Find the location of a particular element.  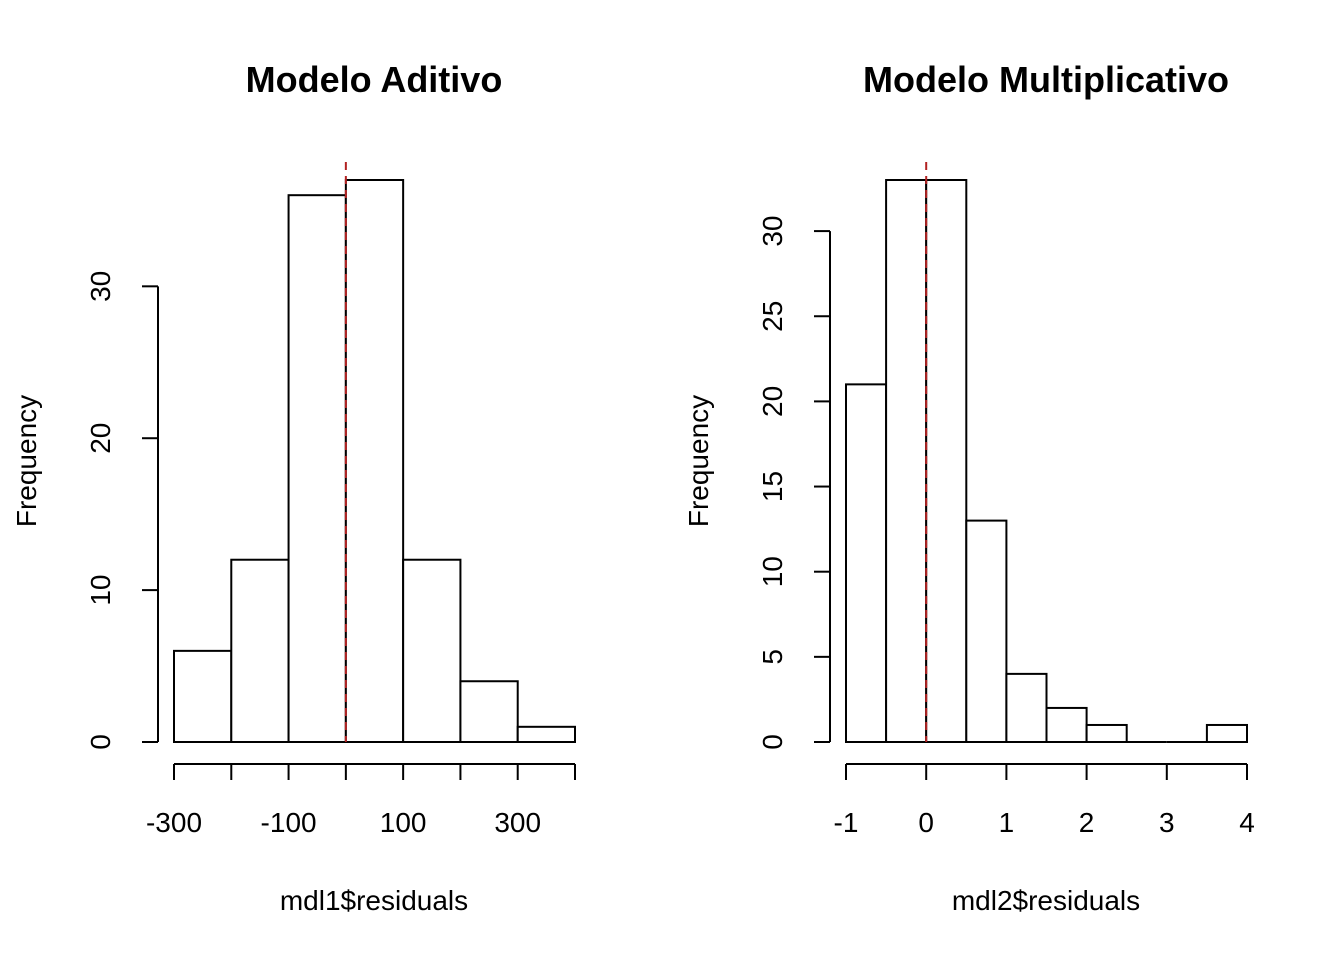

x-axis: -300 -100 100 300 is located at coordinates (361, 800).